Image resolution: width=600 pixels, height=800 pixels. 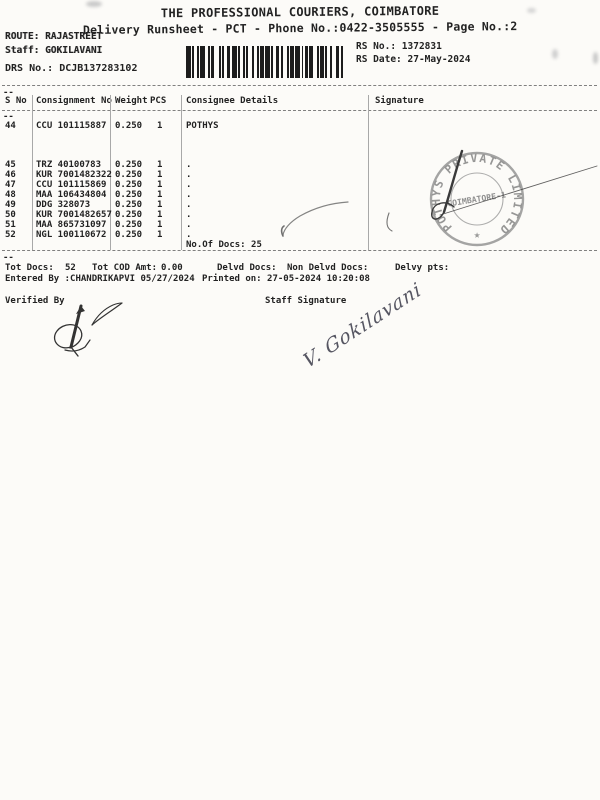 I want to click on staff-line: Staff: GOKILAVANI, so click(x=53, y=50).